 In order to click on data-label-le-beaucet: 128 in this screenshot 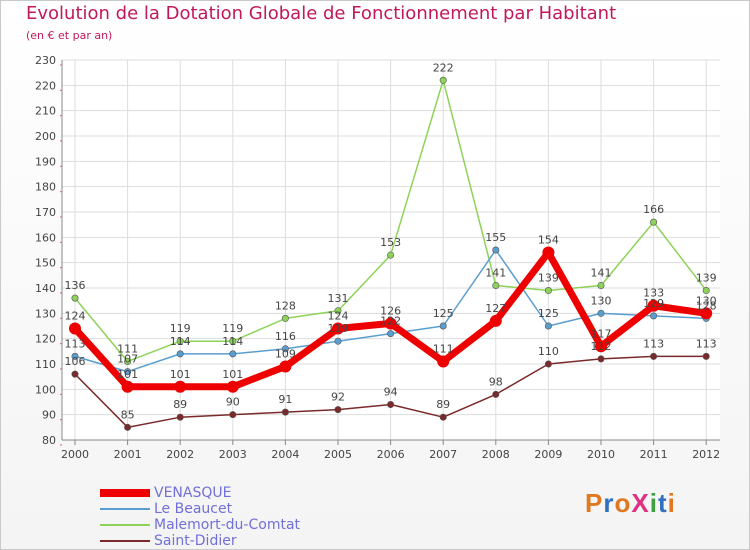, I will do `click(706, 305)`.